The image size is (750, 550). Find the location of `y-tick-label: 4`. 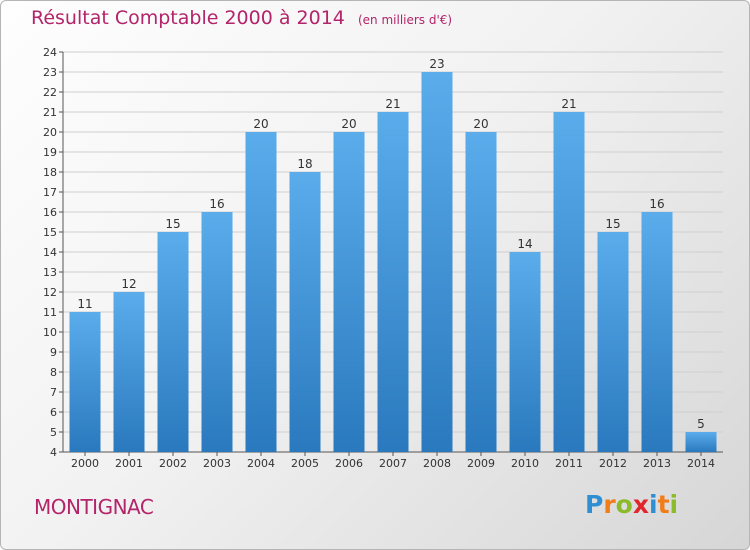

y-tick-label: 4 is located at coordinates (53, 452).